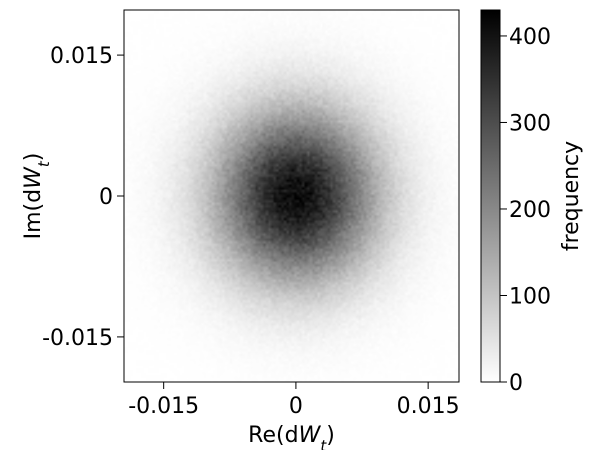  Describe the element at coordinates (530, 37) in the screenshot. I see `colorbar-tick-label: 400` at that location.